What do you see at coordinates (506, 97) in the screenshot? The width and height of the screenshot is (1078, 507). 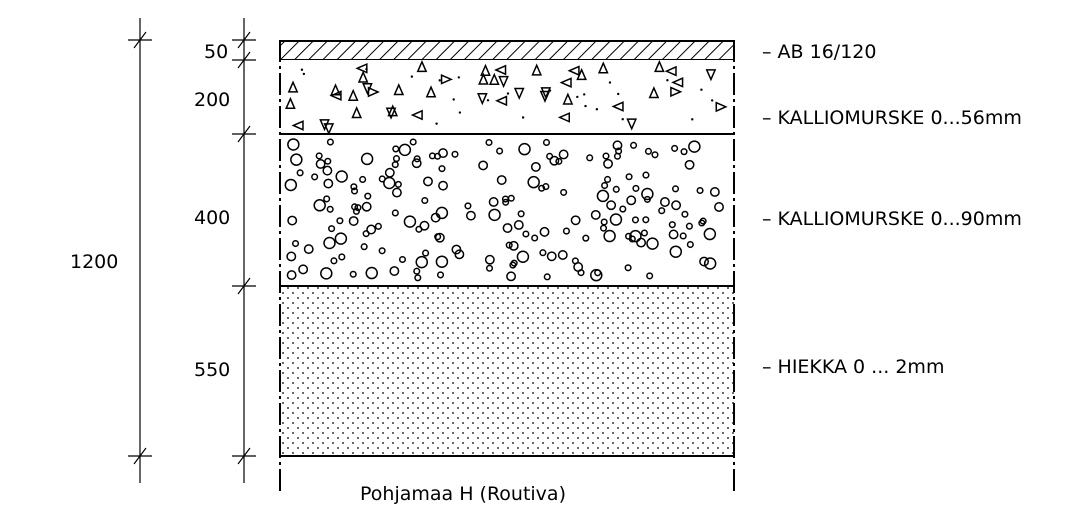 I see `triangle-aggregate-fill` at bounding box center [506, 97].